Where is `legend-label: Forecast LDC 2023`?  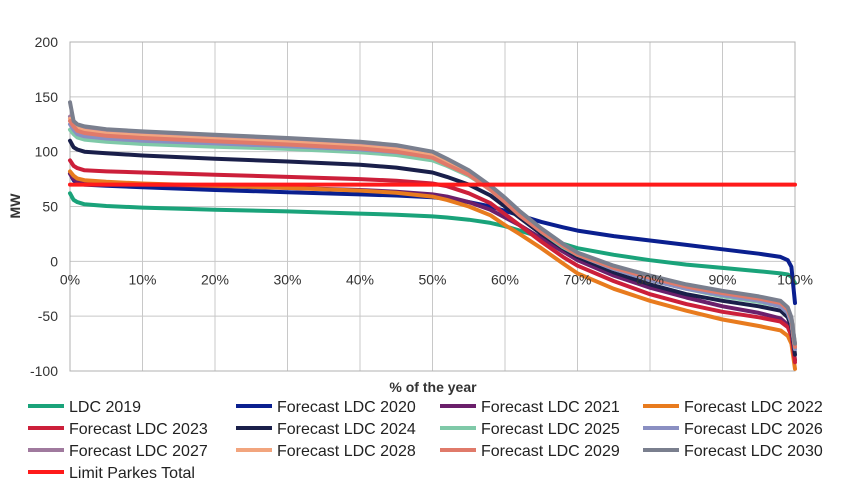
legend-label: Forecast LDC 2023 is located at coordinates (138, 429).